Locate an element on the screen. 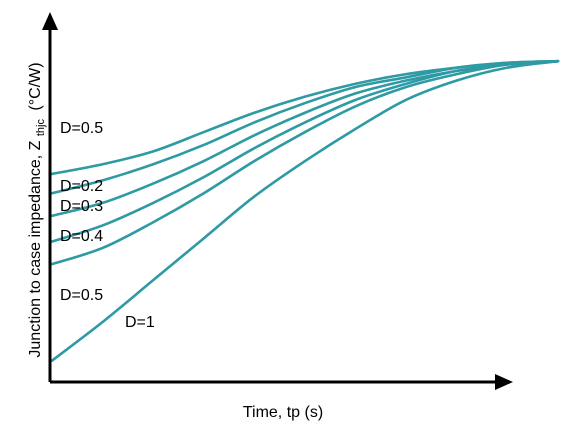 This screenshot has width=566, height=432. series-label-5: D=1 is located at coordinates (140, 322).